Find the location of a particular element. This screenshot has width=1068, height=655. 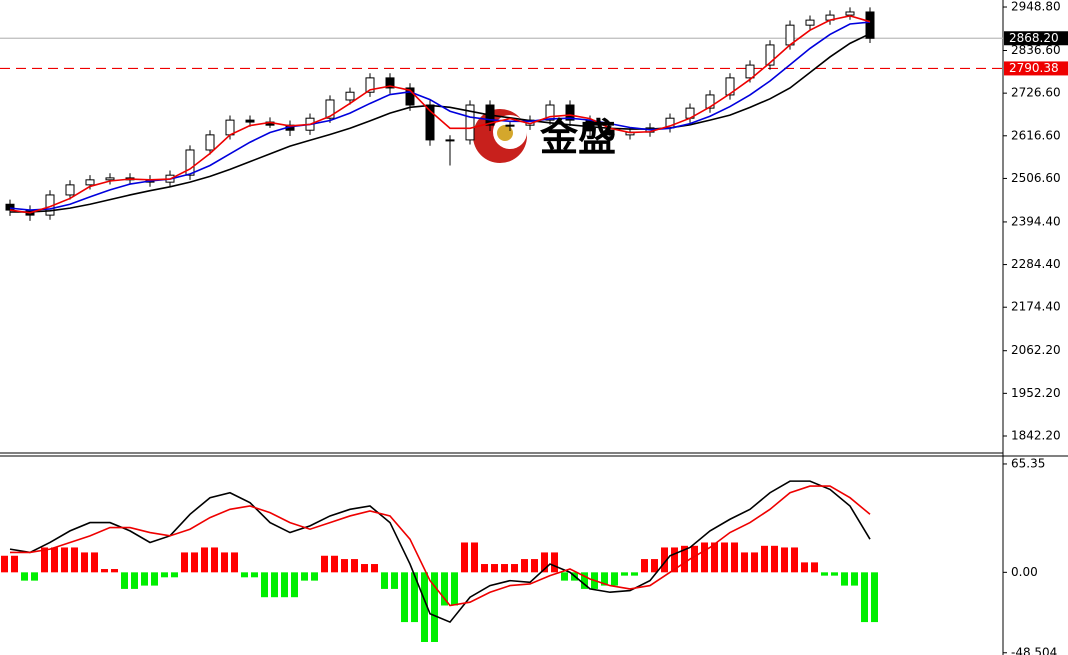

y-tick-label: 2506.60 is located at coordinates (1036, 178).